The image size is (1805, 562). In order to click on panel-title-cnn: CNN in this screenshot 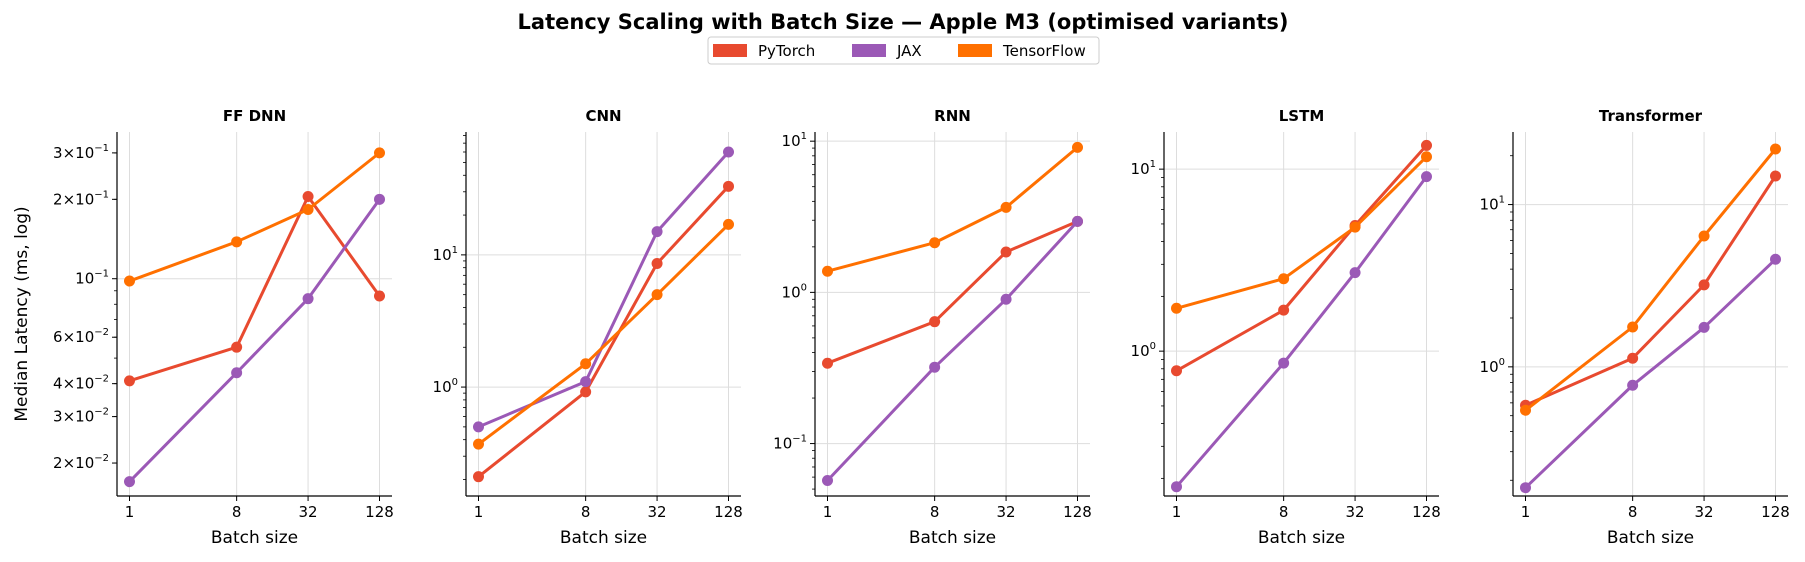, I will do `click(603, 116)`.